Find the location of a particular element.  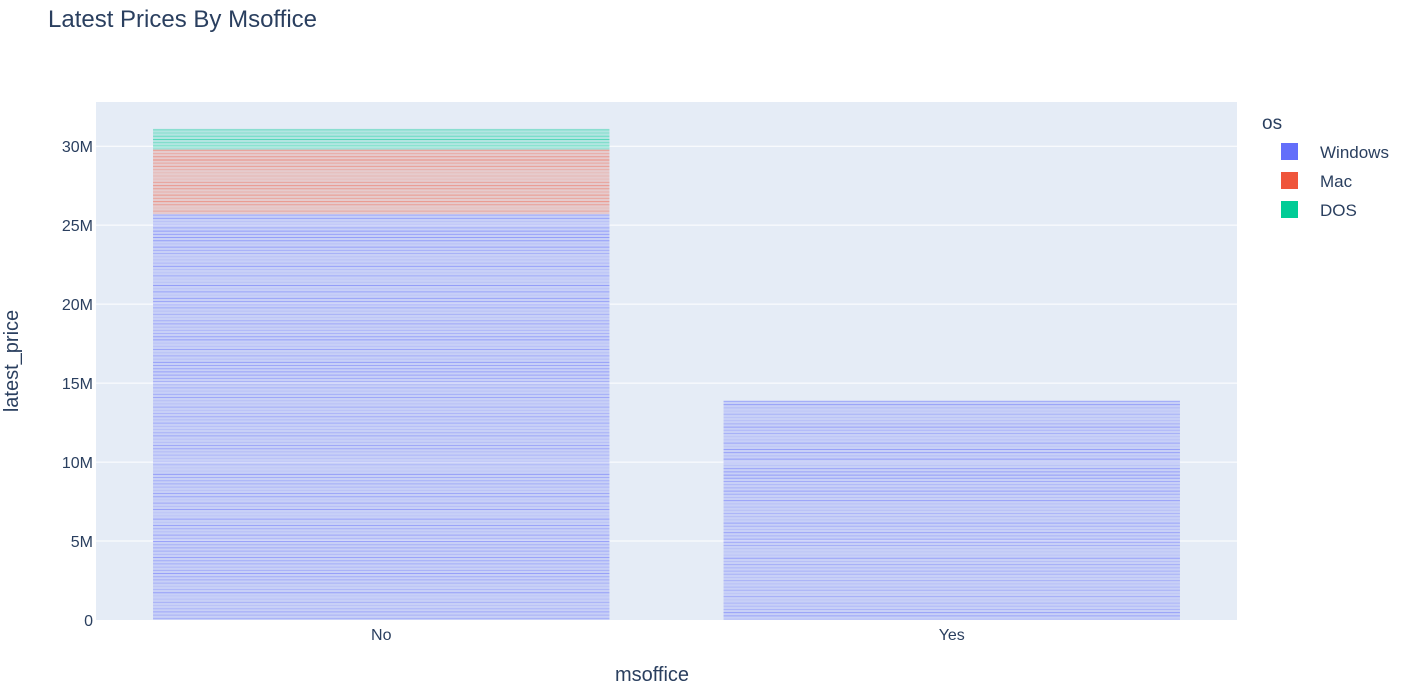

y-tick-label: 30M is located at coordinates (77, 147).